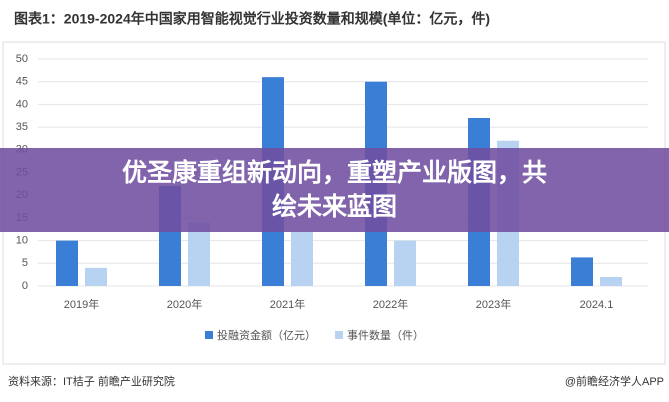 The image size is (669, 402). I want to click on y-tick-label: 10, so click(22, 241).